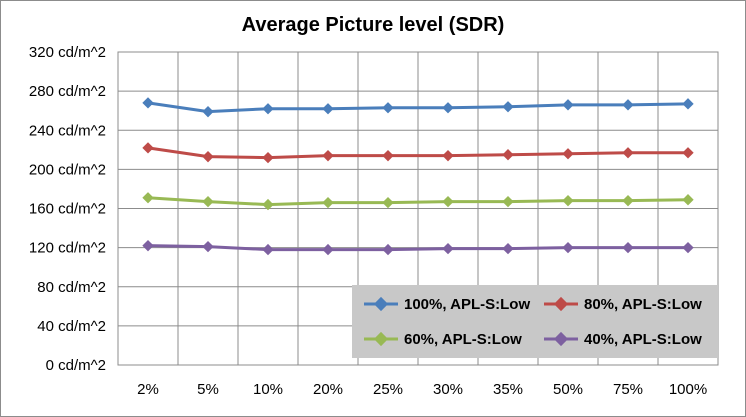  What do you see at coordinates (508, 389) in the screenshot?
I see `x-tick-label: 35%` at bounding box center [508, 389].